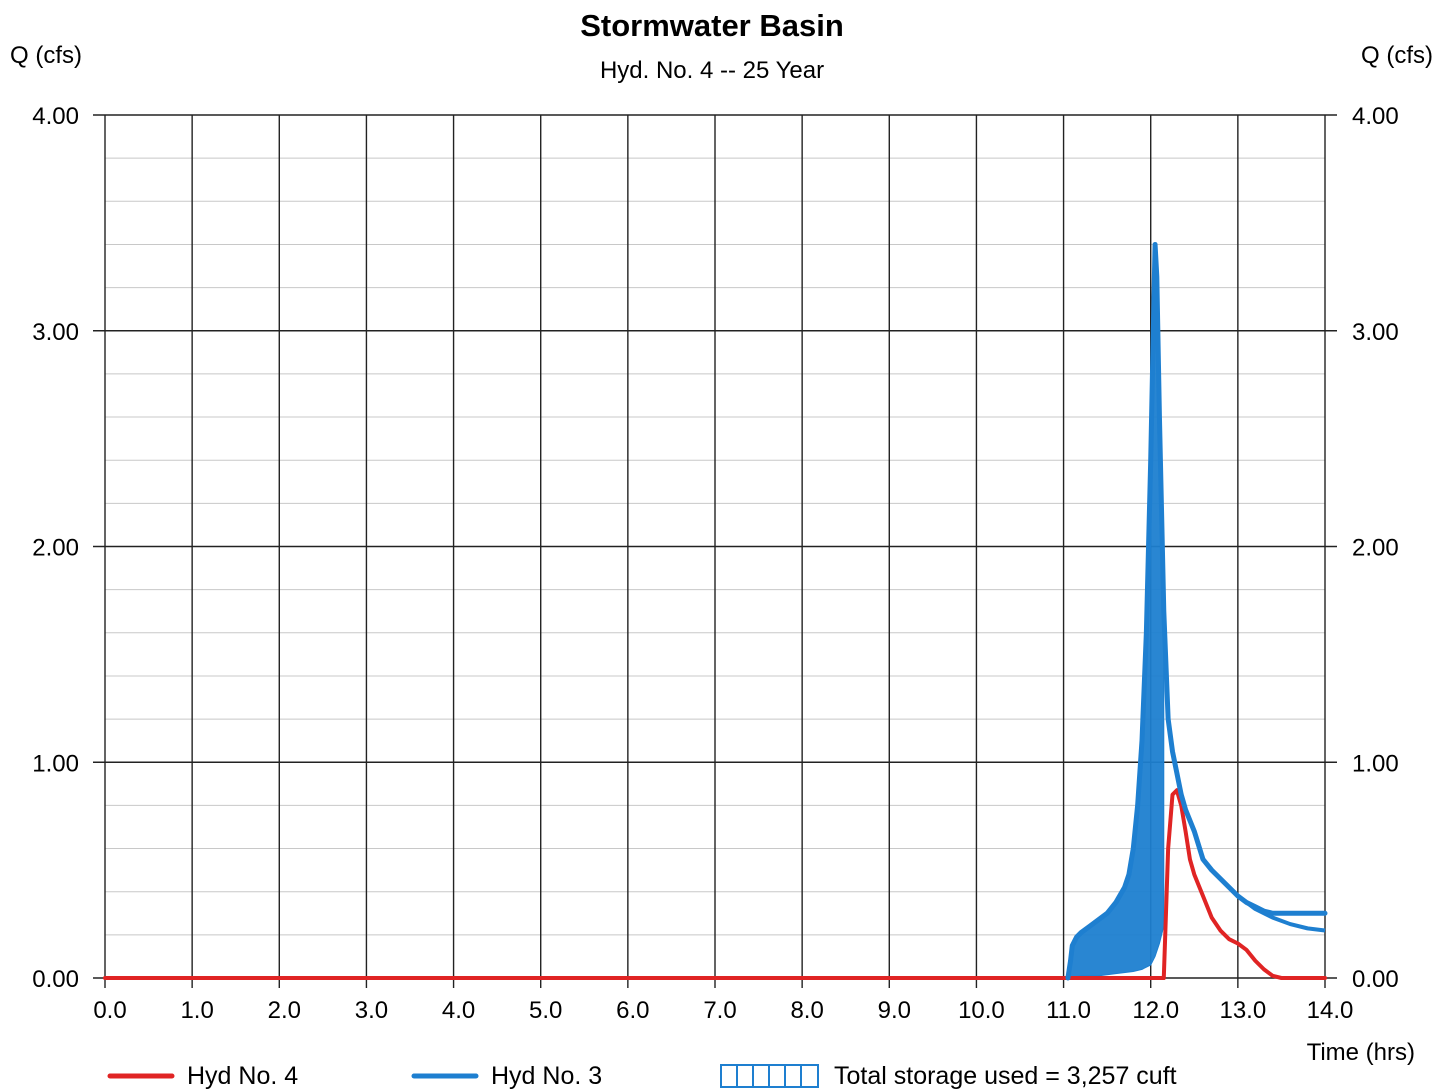  What do you see at coordinates (46, 55) in the screenshot?
I see `y-axis-label-left: Q (cfs)` at bounding box center [46, 55].